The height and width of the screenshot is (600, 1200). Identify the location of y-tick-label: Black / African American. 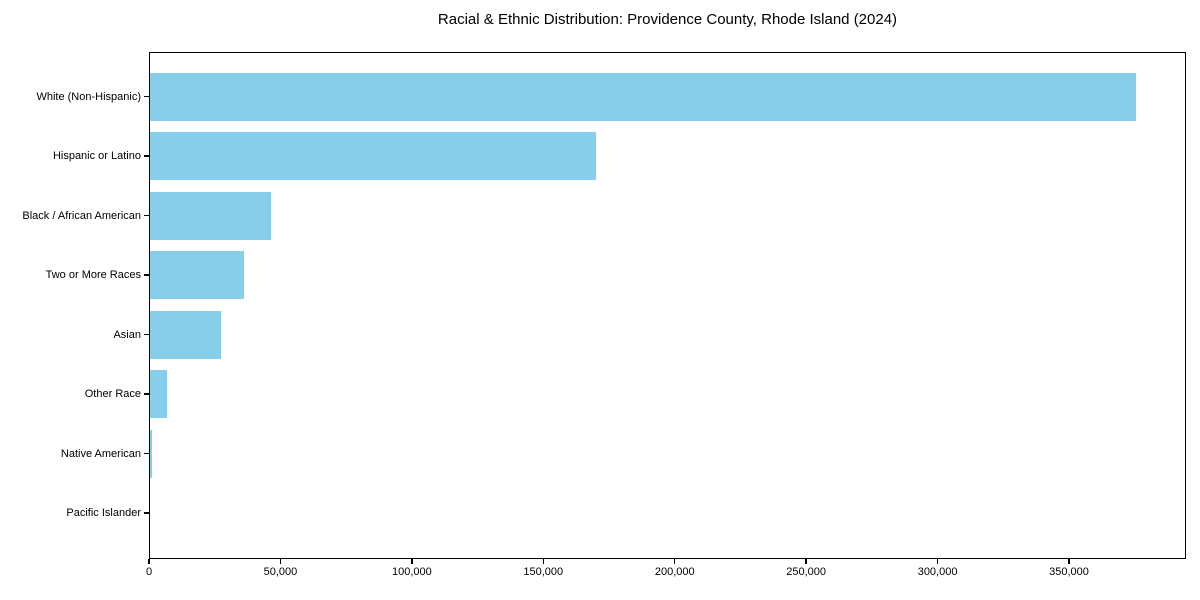
(81, 215).